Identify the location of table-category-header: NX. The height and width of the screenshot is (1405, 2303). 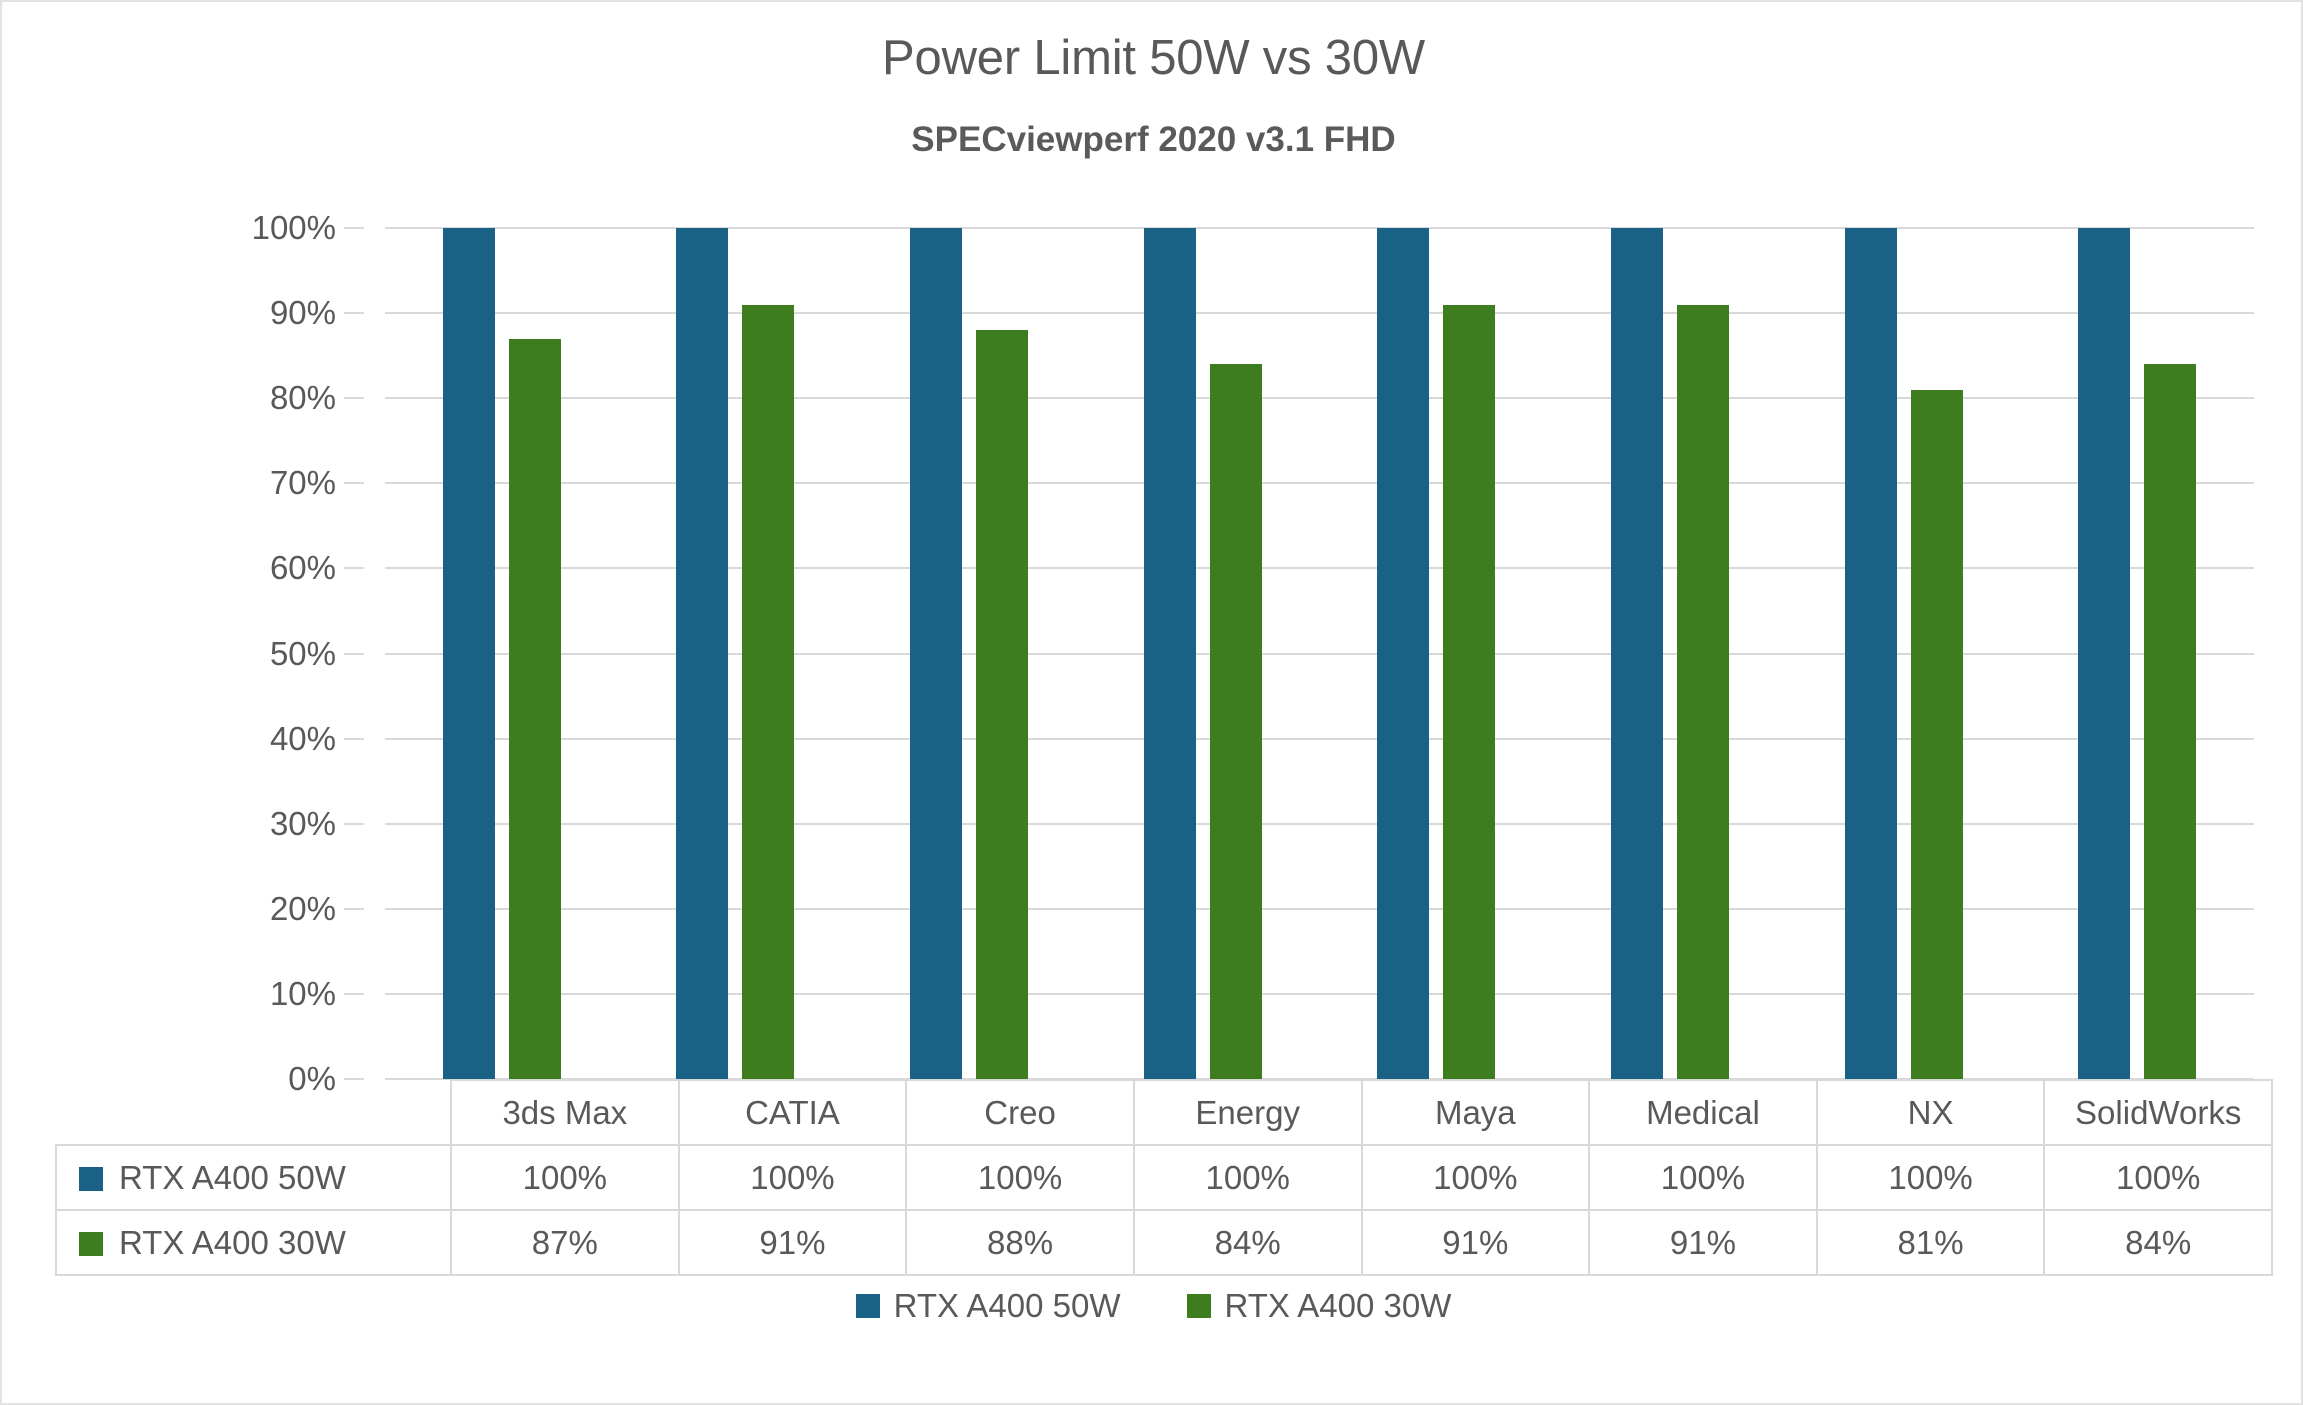
(1930, 1112).